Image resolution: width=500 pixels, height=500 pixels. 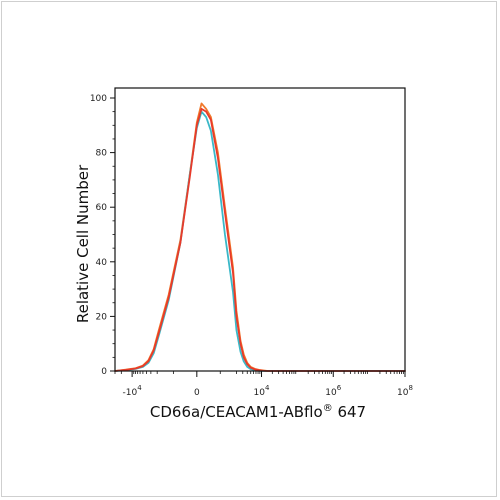 I want to click on x-tick-exponent: 6, so click(x=339, y=388).